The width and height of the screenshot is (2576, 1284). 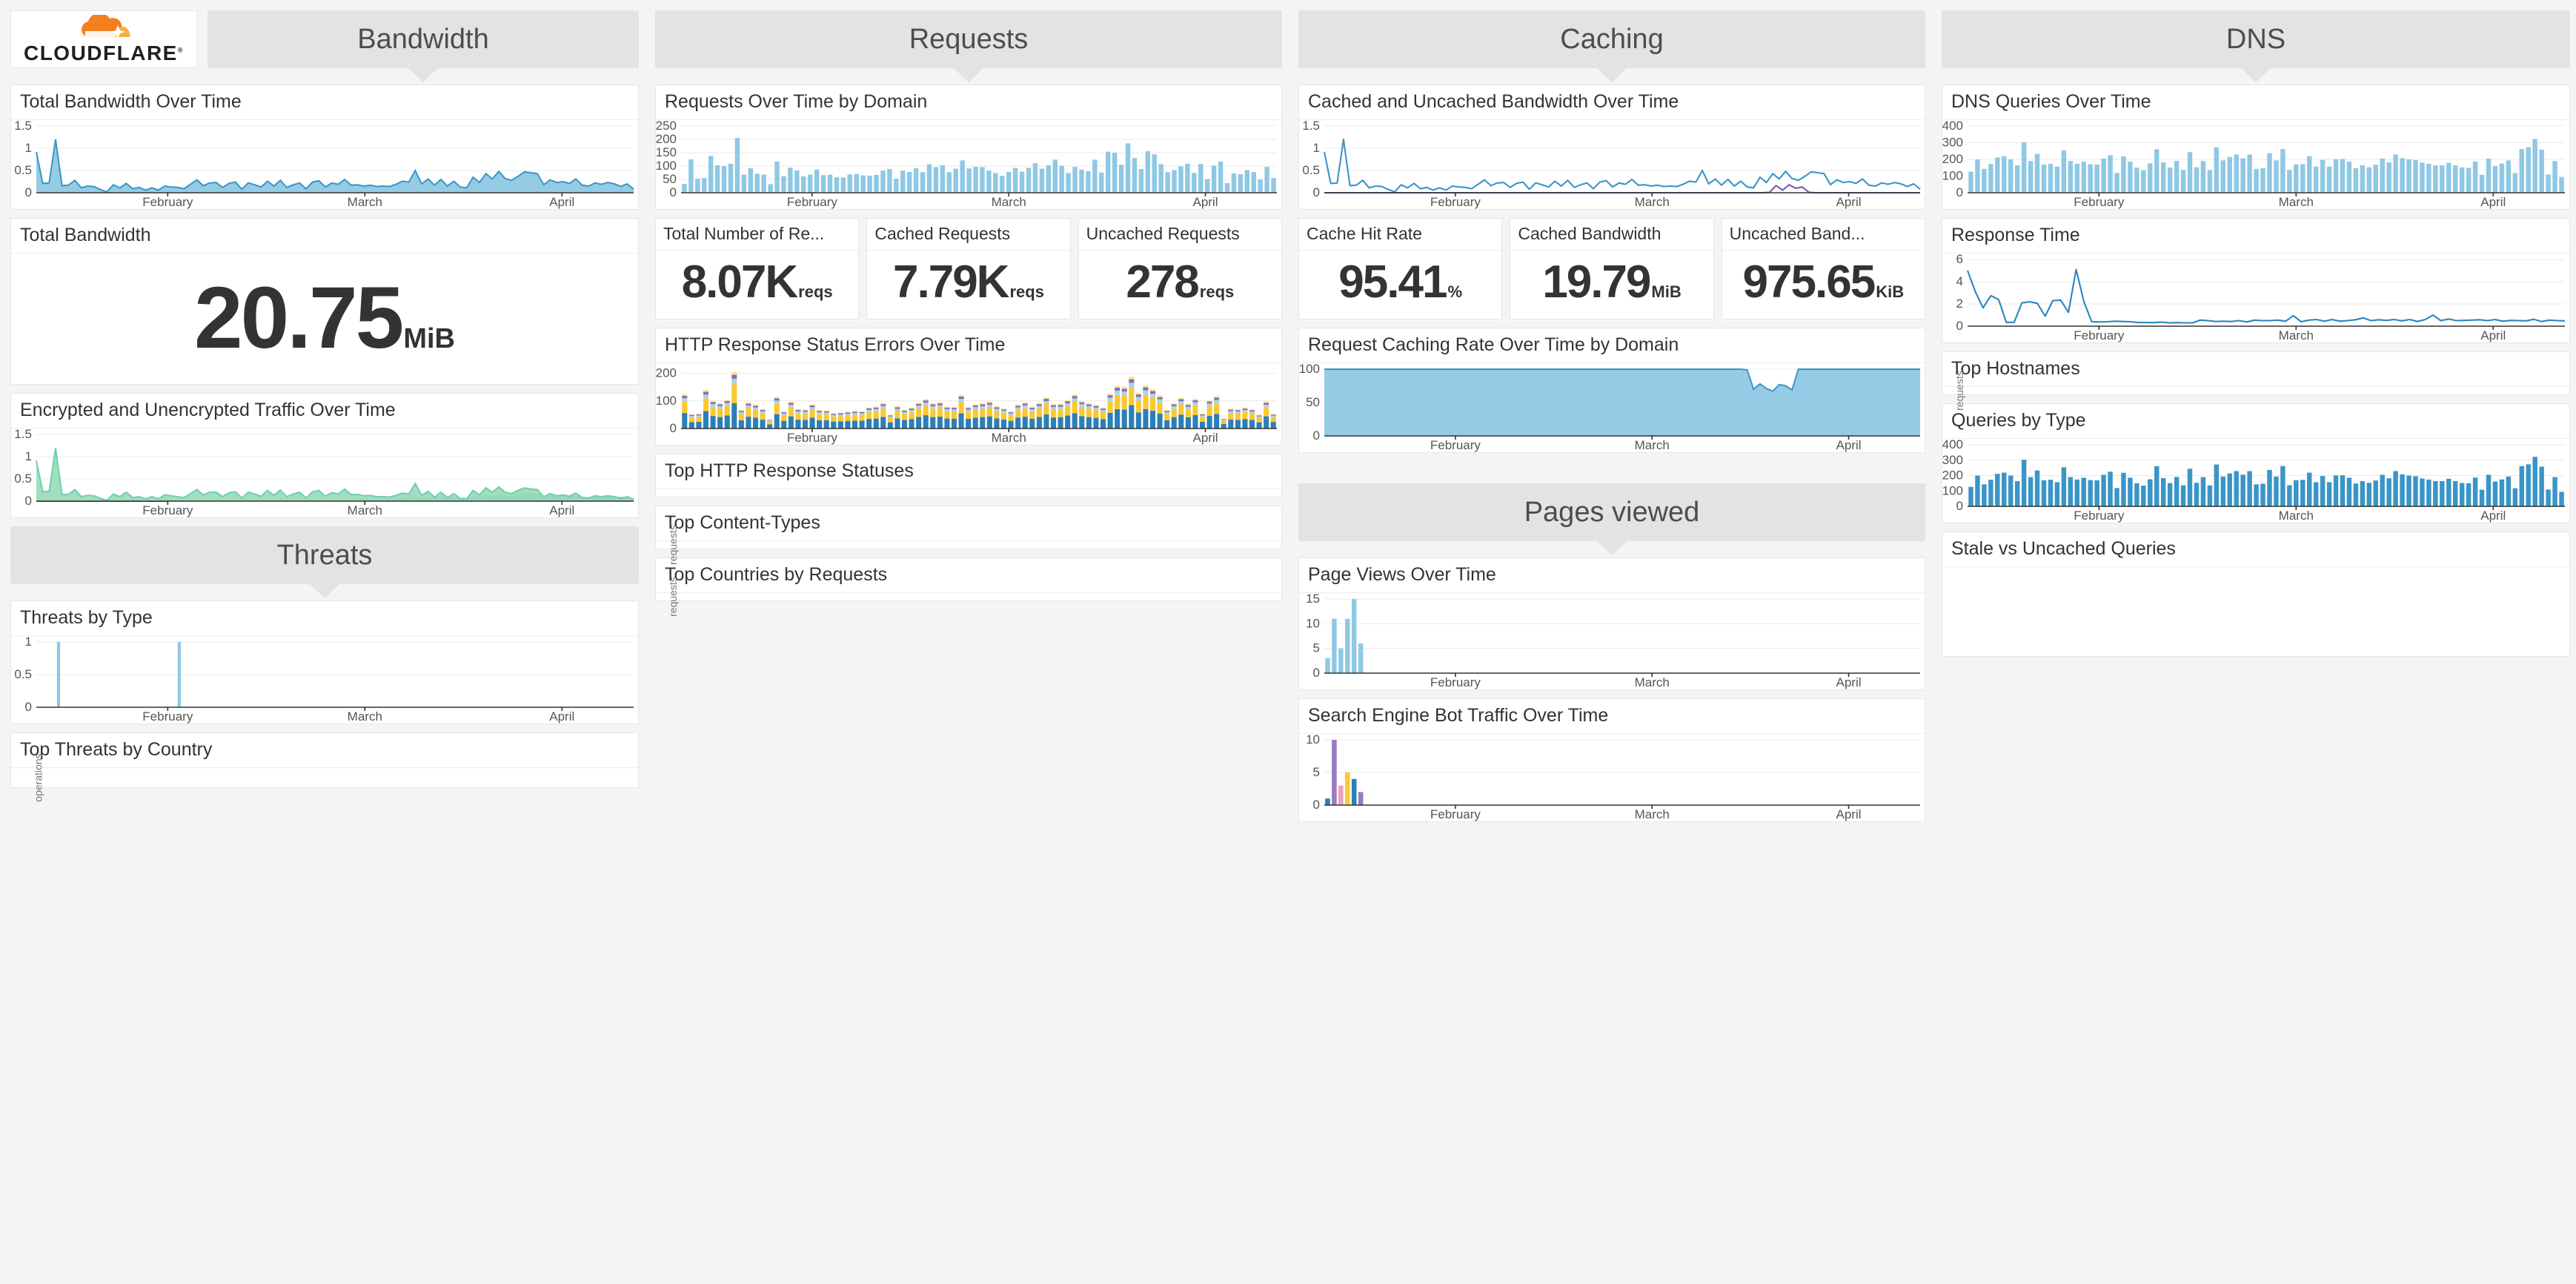 I want to click on axis-label-requests: requests, so click(x=672, y=597).